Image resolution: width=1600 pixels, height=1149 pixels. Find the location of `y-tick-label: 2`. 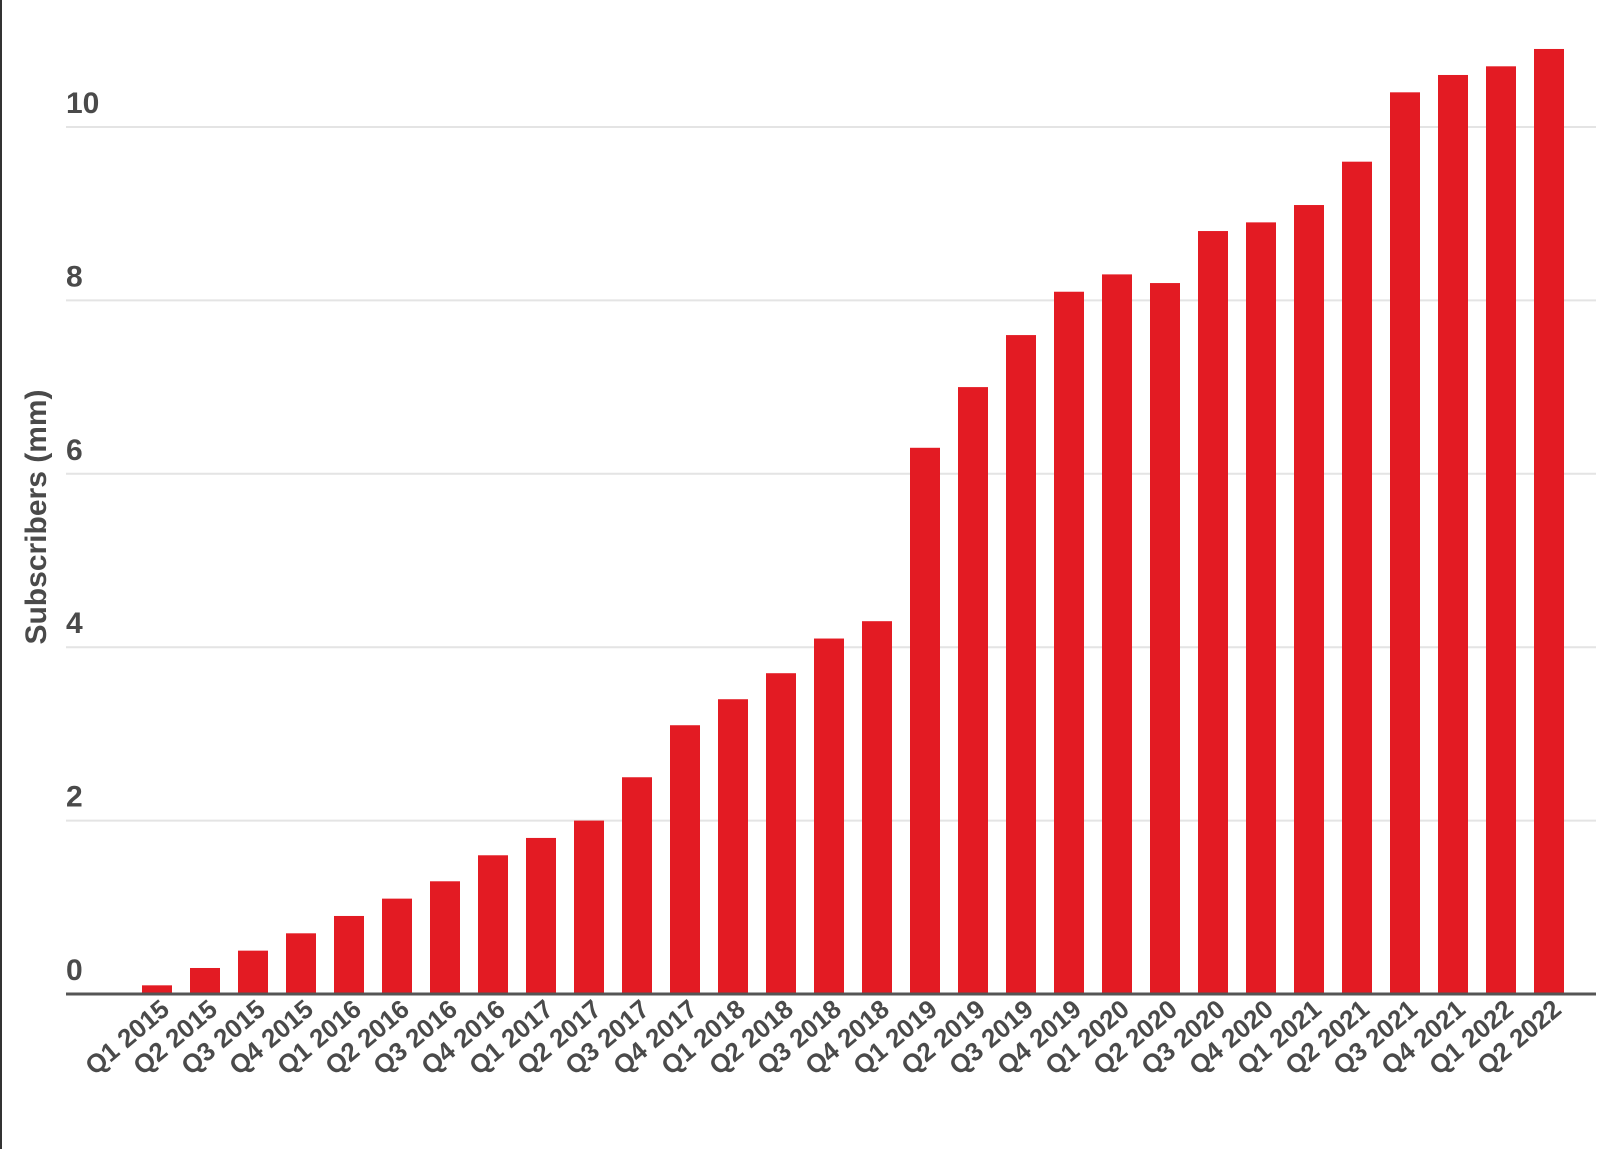

y-tick-label: 2 is located at coordinates (74, 797).